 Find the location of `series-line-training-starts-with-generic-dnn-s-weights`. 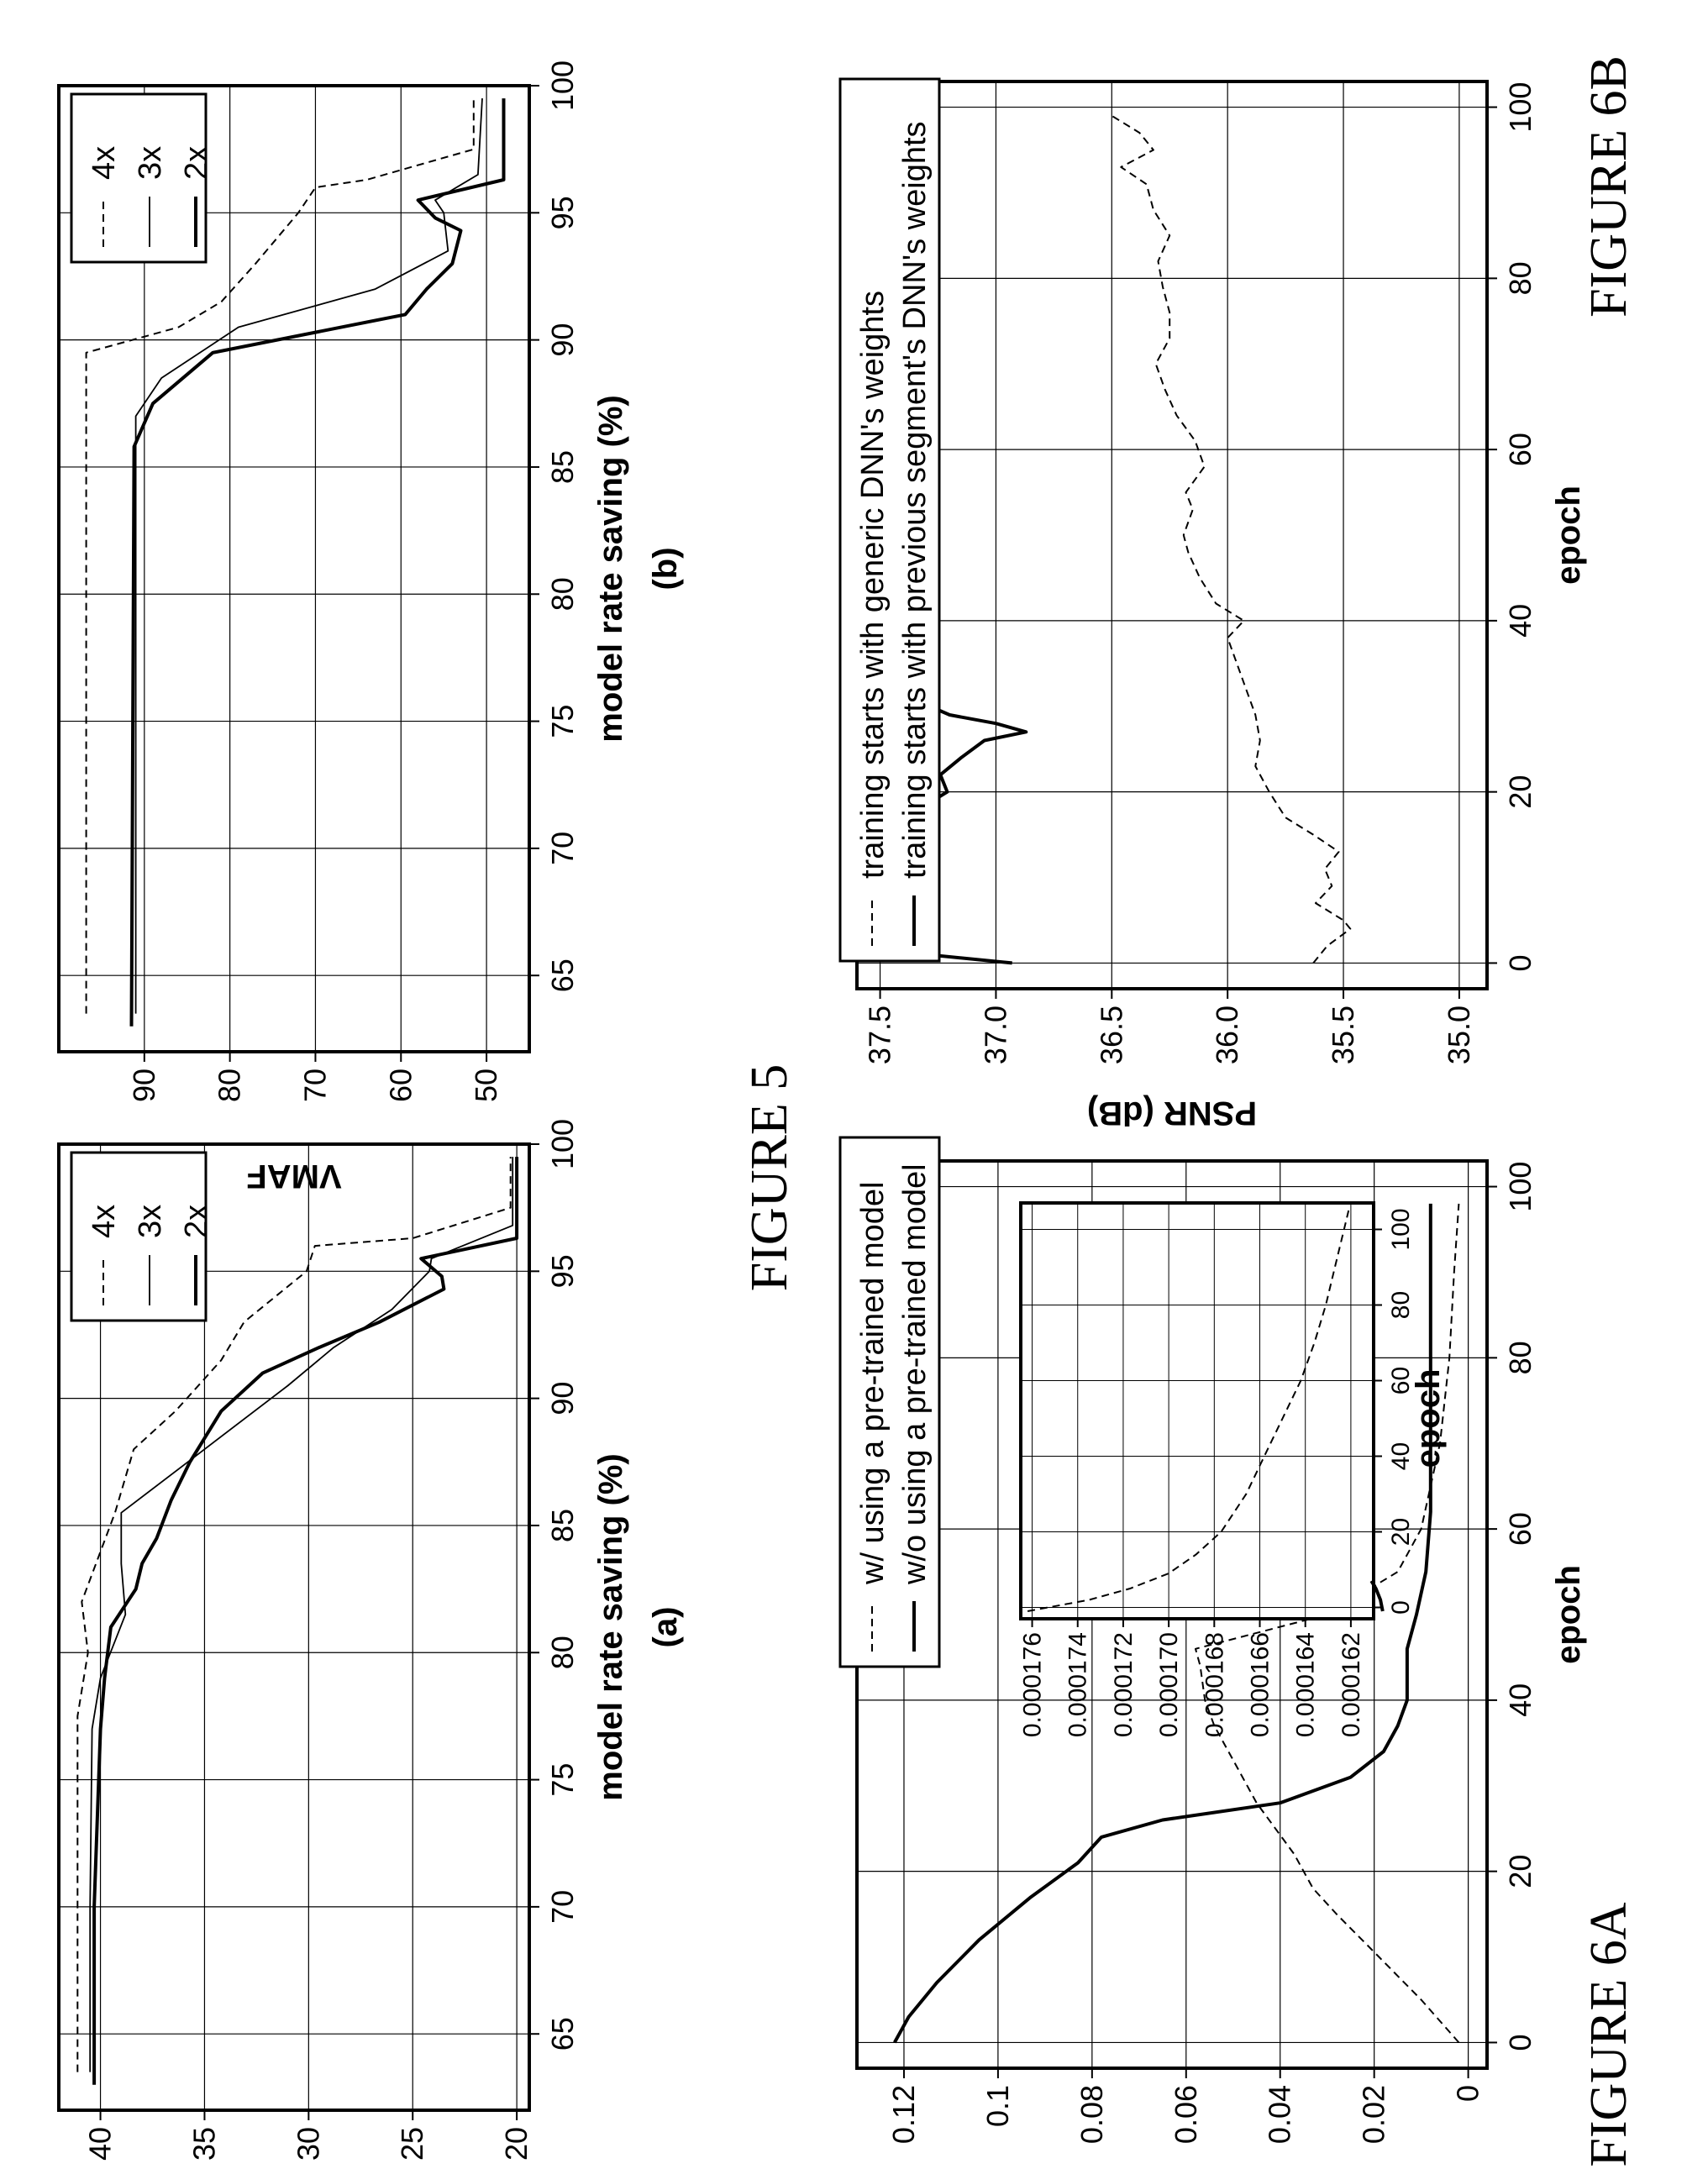

series-line-training-starts-with-generic-dnn-s-weights is located at coordinates (1232, 539).